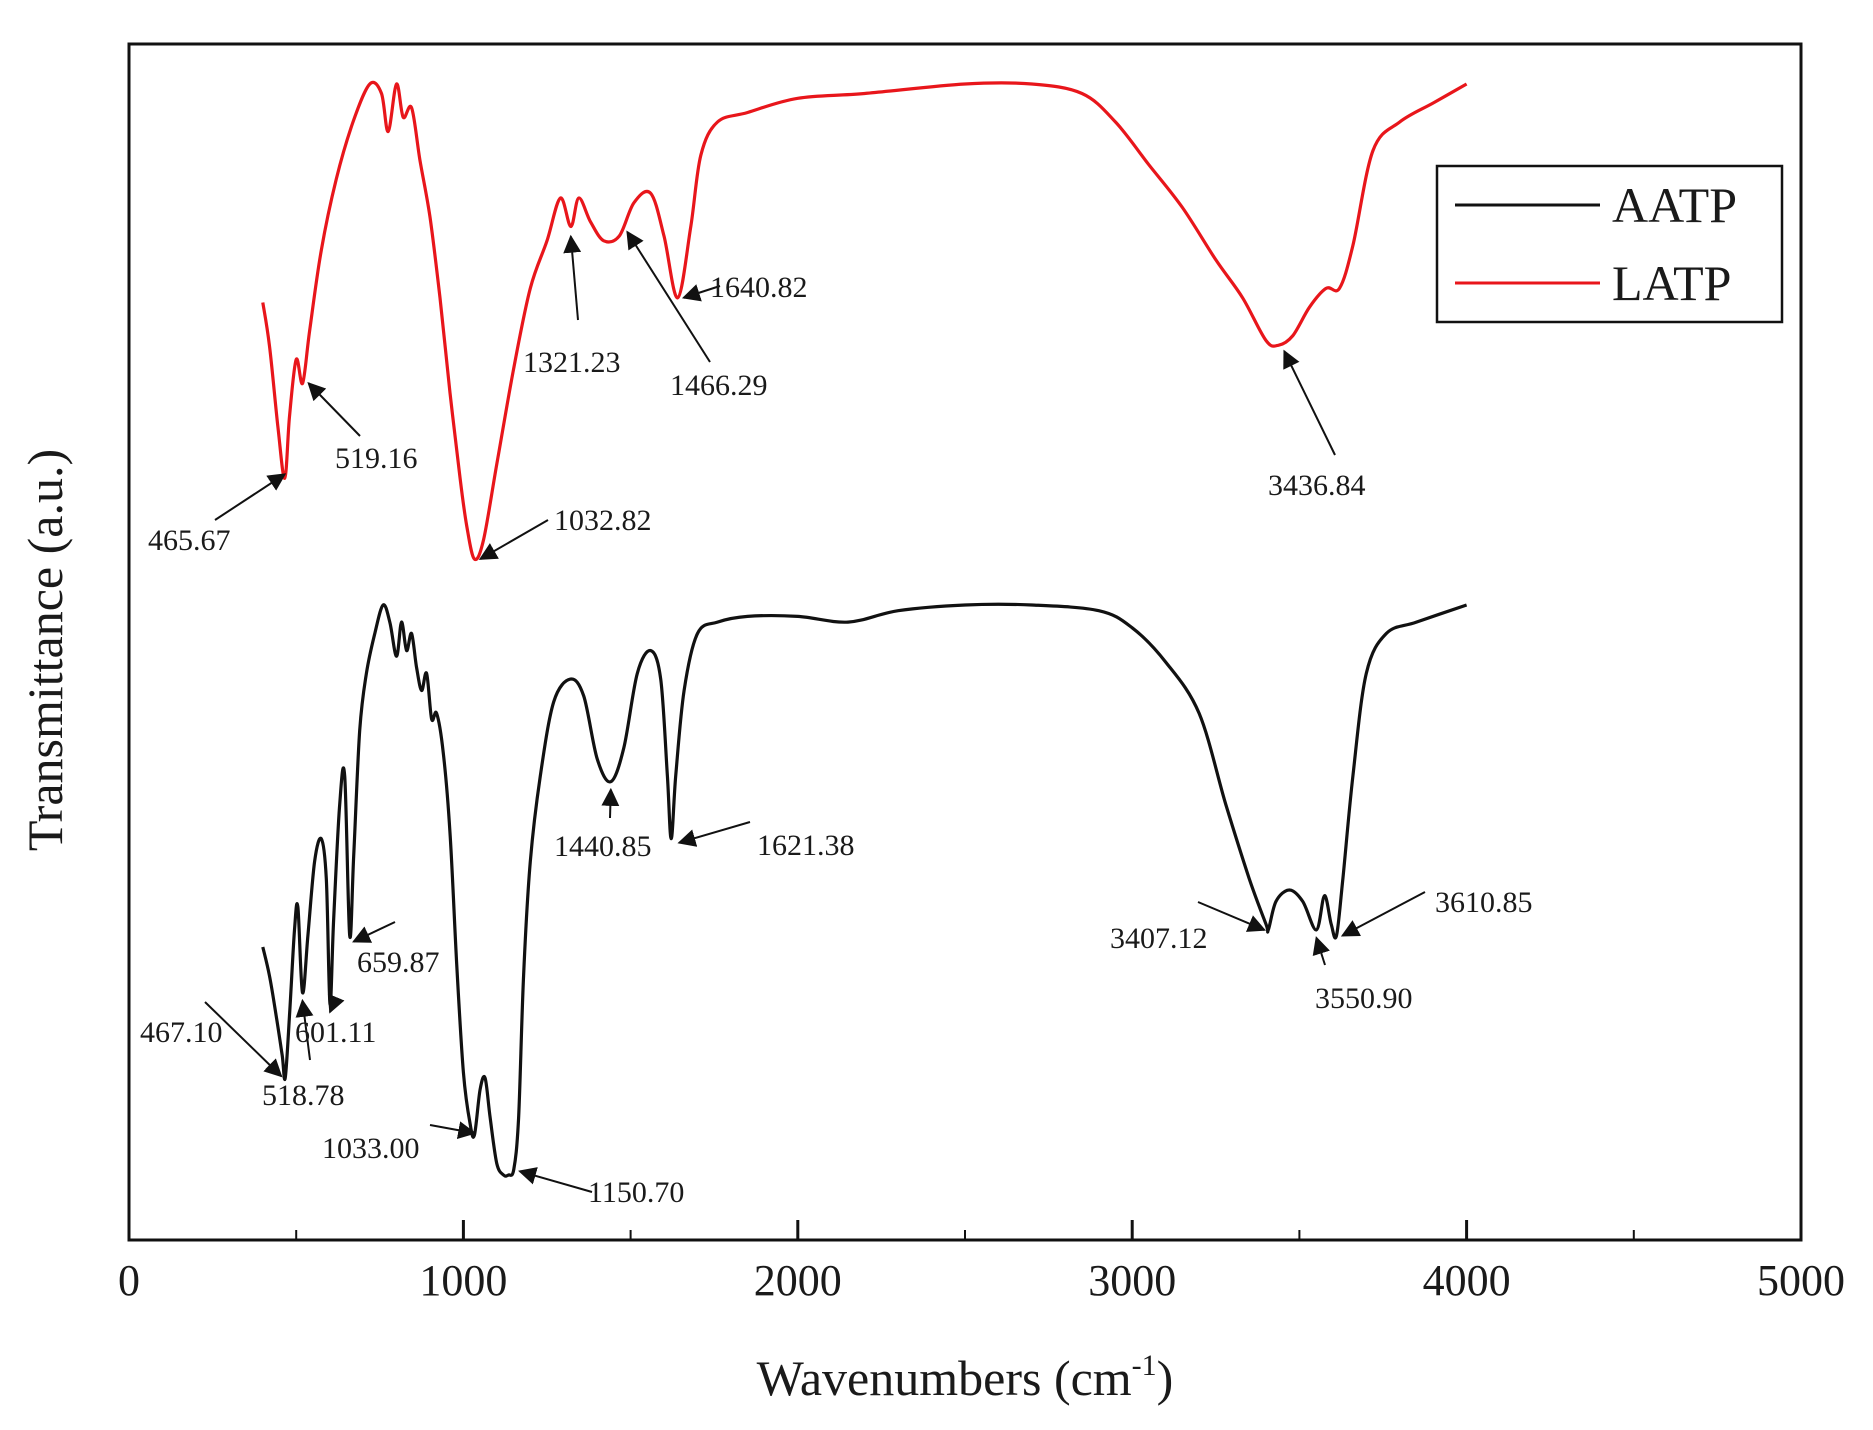 The height and width of the screenshot is (1430, 1873). I want to click on x-axis-title: Wavenumbers (cm-1), so click(965, 1377).